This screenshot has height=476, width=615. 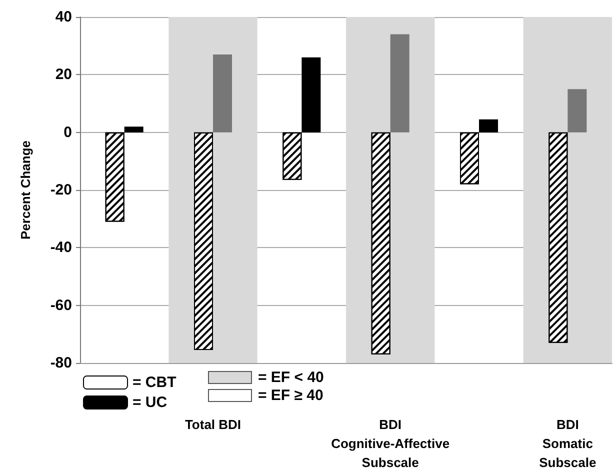 What do you see at coordinates (61, 190) in the screenshot?
I see `y-tick-label: -20` at bounding box center [61, 190].